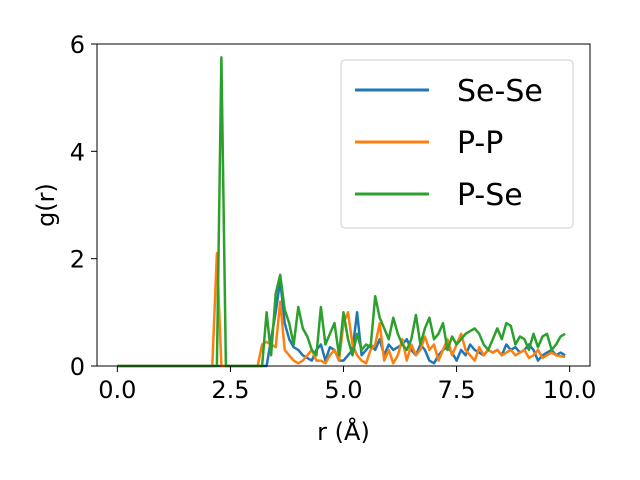 Image resolution: width=640 pixels, height=480 pixels. I want to click on x-tick-label: 2.5, so click(230, 390).